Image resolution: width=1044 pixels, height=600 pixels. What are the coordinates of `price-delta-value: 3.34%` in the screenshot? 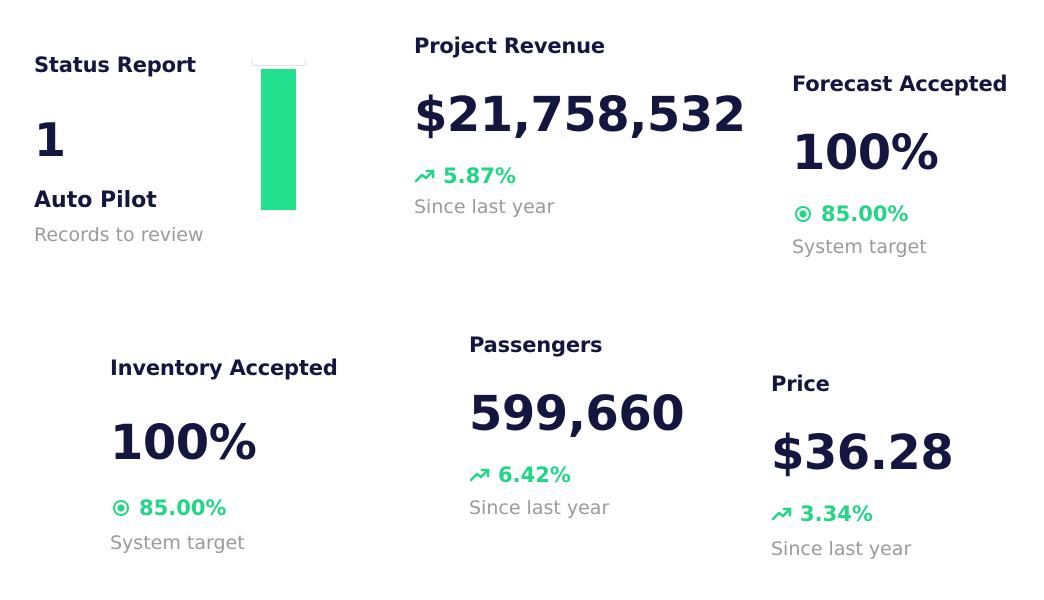 It's located at (836, 514).